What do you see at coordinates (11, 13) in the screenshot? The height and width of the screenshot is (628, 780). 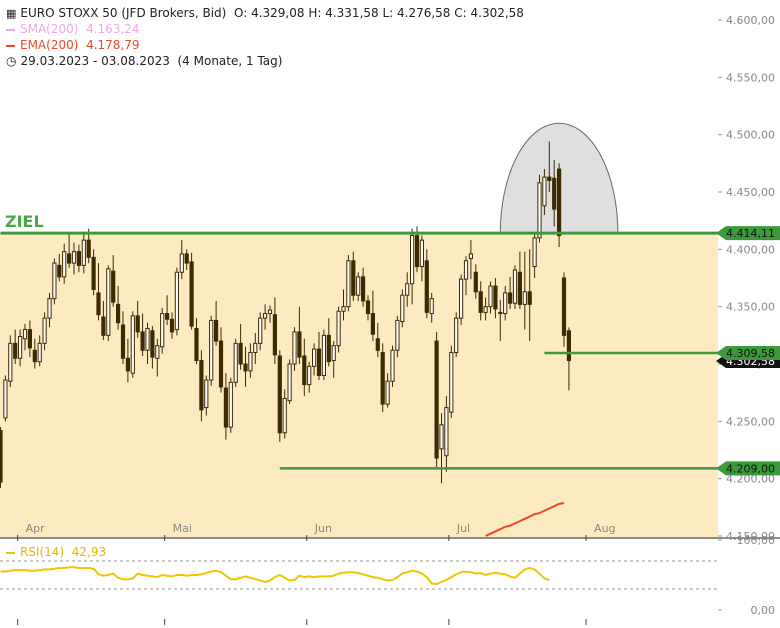 I see `chart-type-icon: ▦` at bounding box center [11, 13].